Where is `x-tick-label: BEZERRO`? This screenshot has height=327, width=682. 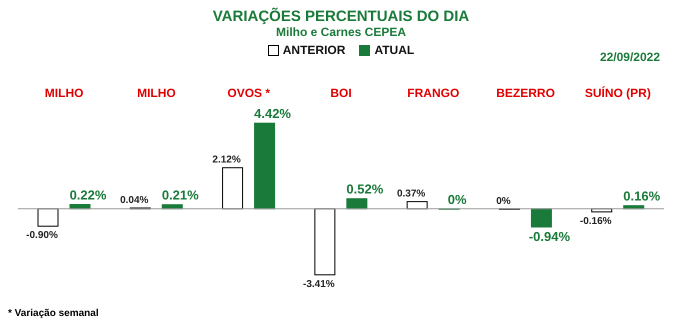 x-tick-label: BEZERRO is located at coordinates (525, 93).